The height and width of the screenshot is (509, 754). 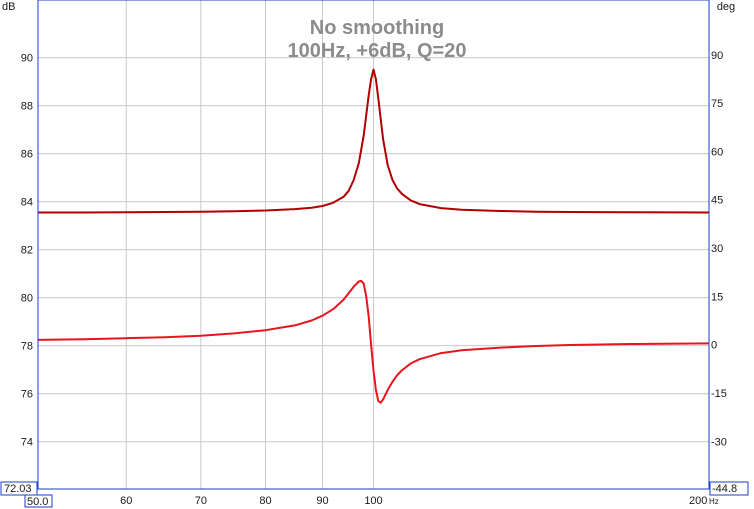 What do you see at coordinates (27, 299) in the screenshot?
I see `left-tick-label: 80` at bounding box center [27, 299].